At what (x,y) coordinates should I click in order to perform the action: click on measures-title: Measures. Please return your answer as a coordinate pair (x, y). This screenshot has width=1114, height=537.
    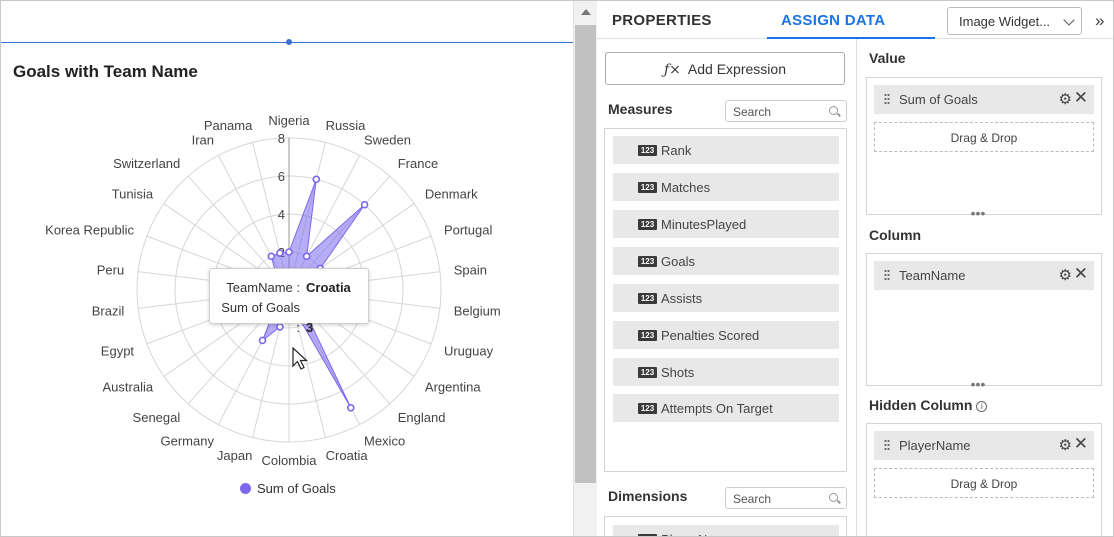
    Looking at the image, I should click on (640, 109).